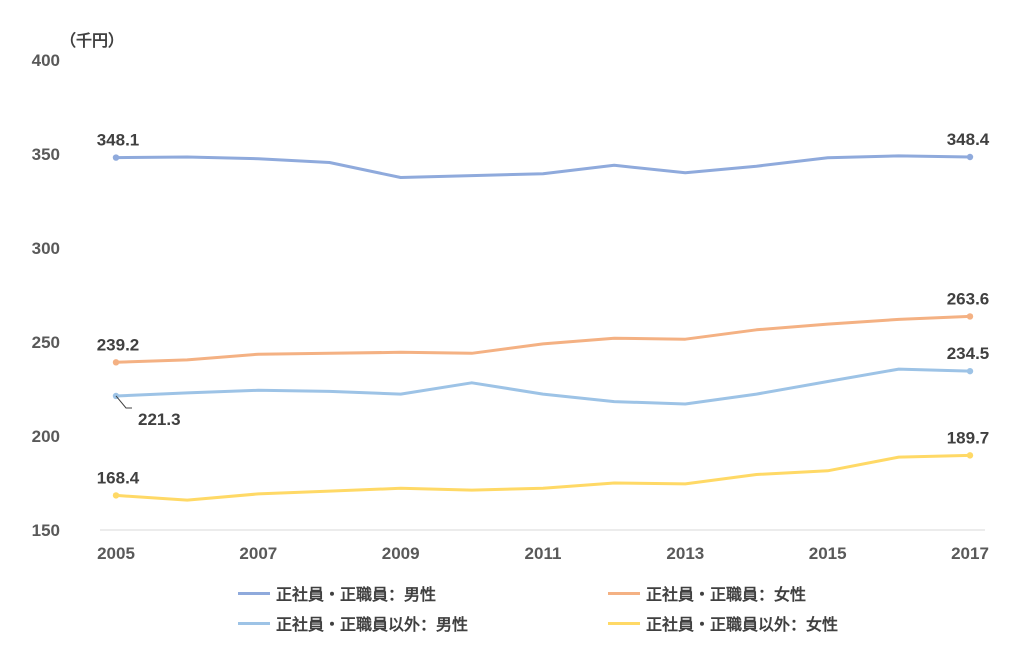 The height and width of the screenshot is (649, 1036). Describe the element at coordinates (46, 436) in the screenshot. I see `y-tick-label: 200` at that location.